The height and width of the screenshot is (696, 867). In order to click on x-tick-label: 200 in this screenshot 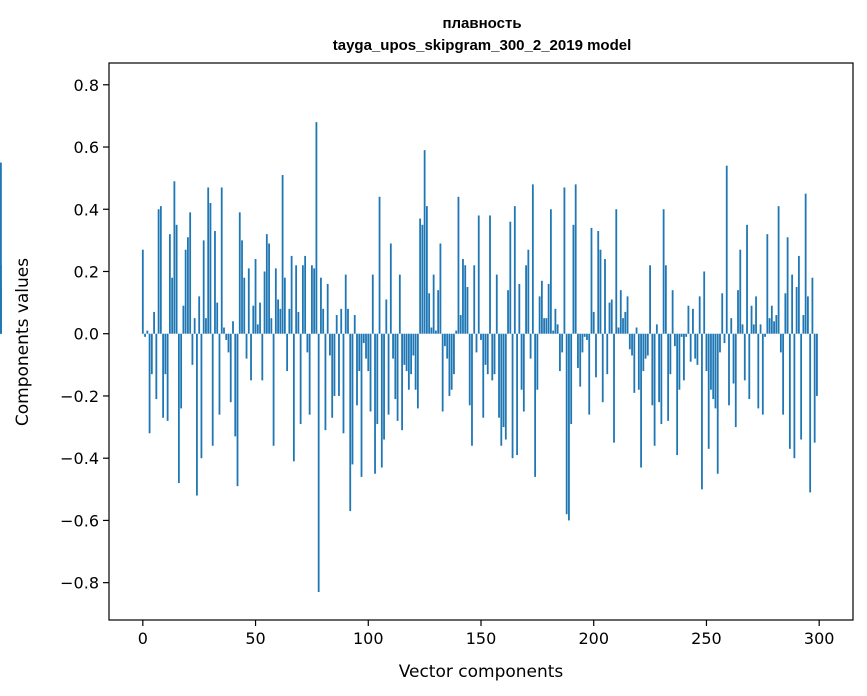, I will do `click(593, 638)`.